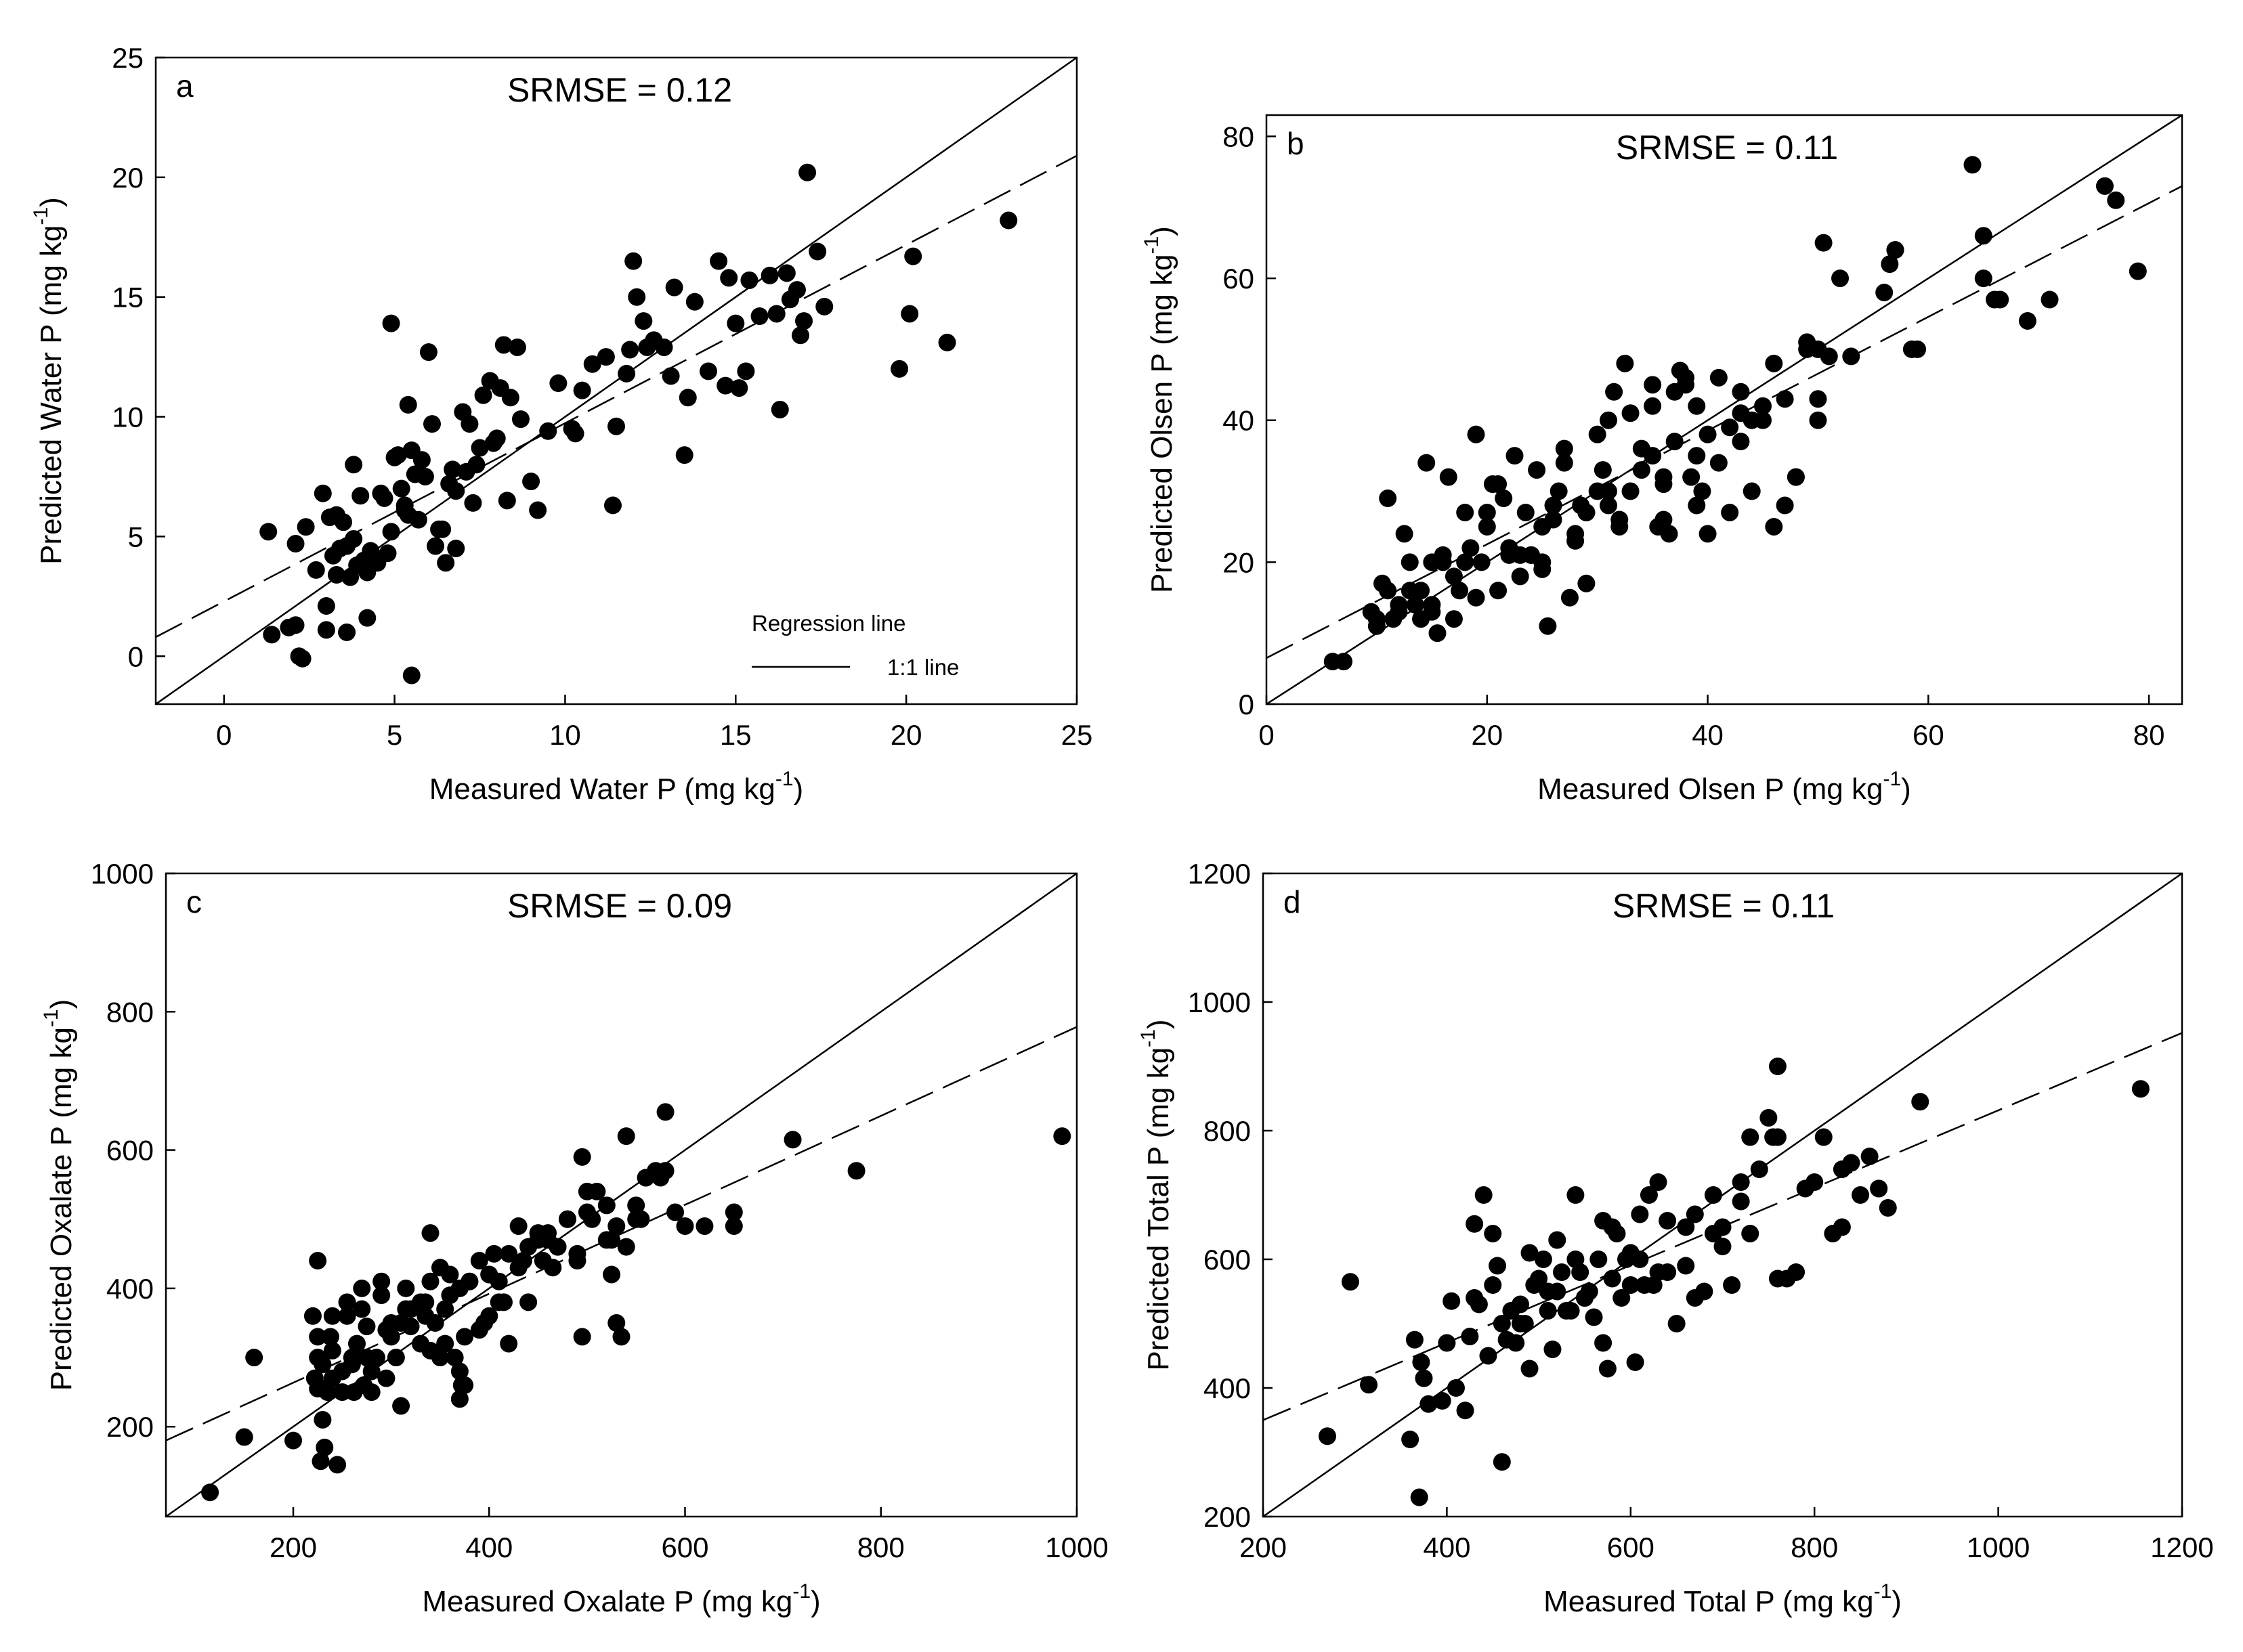 The image size is (2243, 1652). Describe the element at coordinates (784, 779) in the screenshot. I see `panel-a-xlabel-exponent: -1` at that location.